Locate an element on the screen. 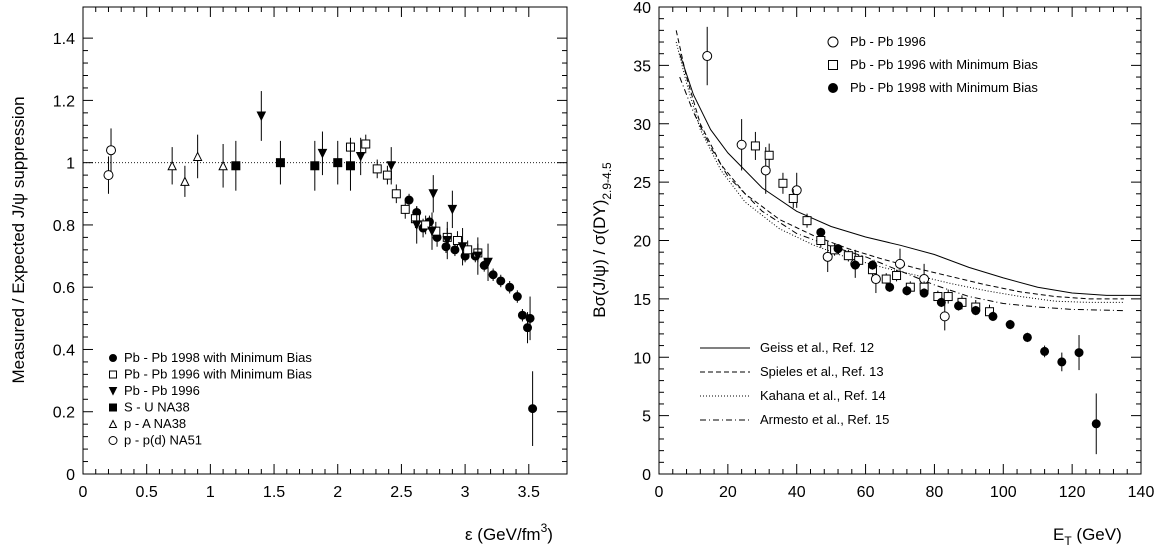 This screenshot has height=550, width=1159. right-x-tick-label: 0 is located at coordinates (659, 492).